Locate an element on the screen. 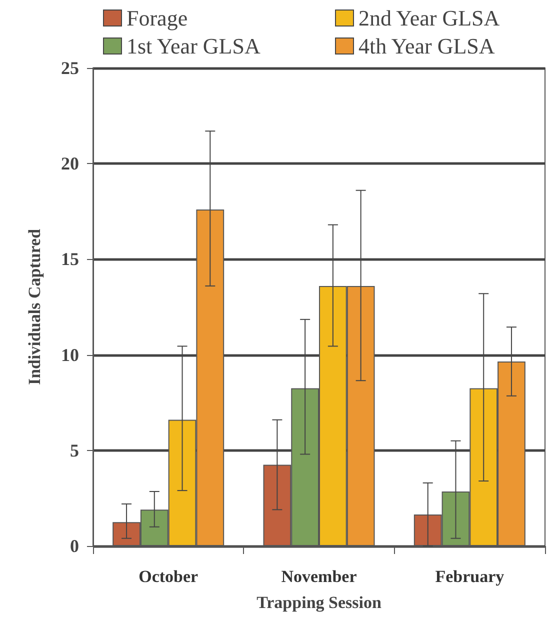 This screenshot has height=629, width=550. legend-label: 1st Year GLSA is located at coordinates (193, 46).